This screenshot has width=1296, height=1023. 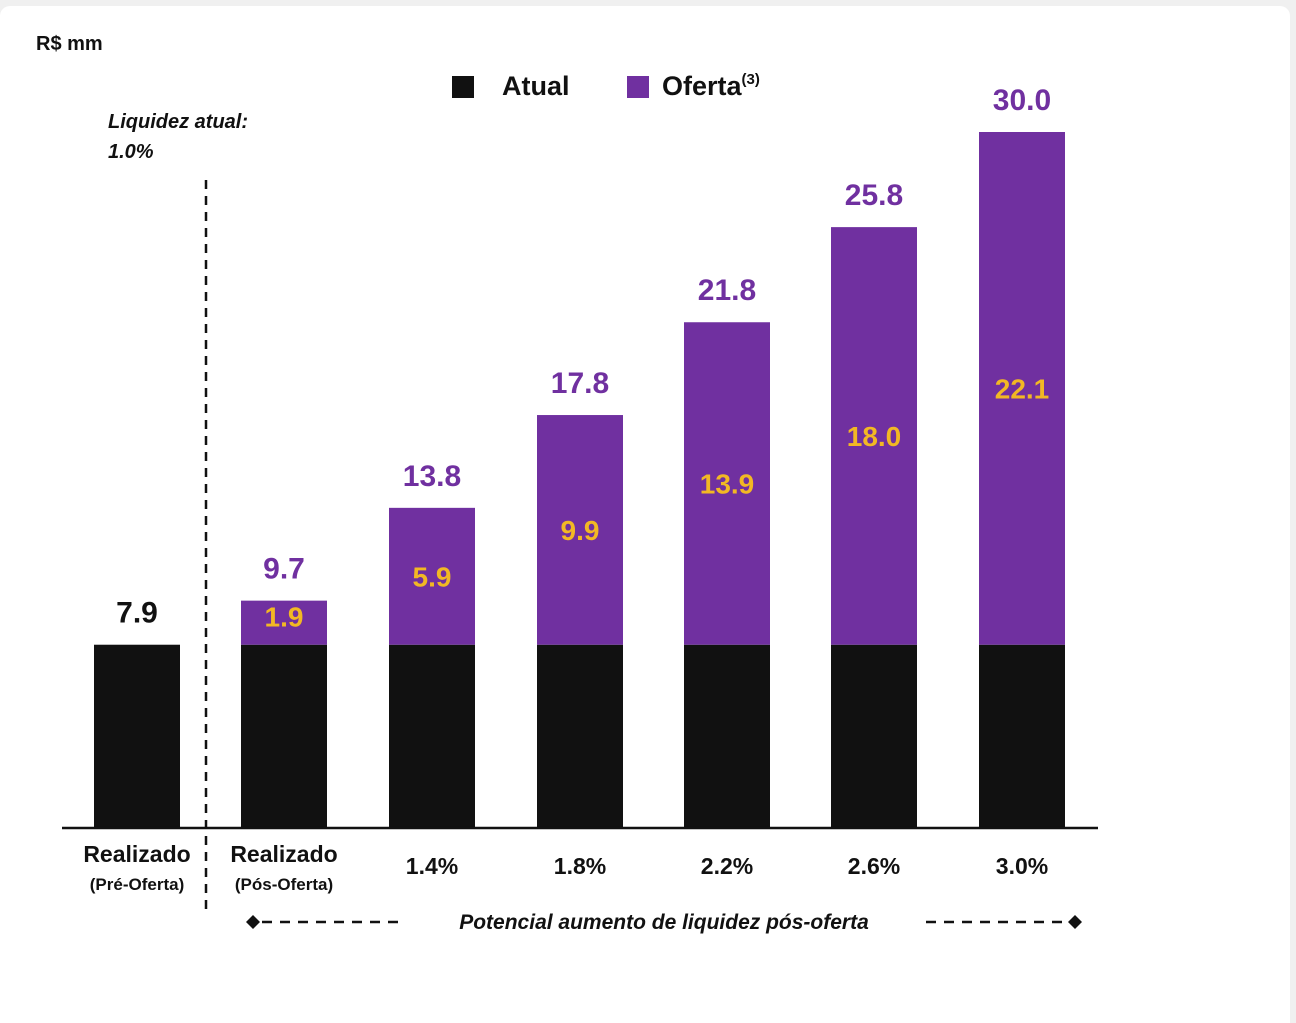 I want to click on category-label-6: 3.0%, so click(x=1022, y=866).